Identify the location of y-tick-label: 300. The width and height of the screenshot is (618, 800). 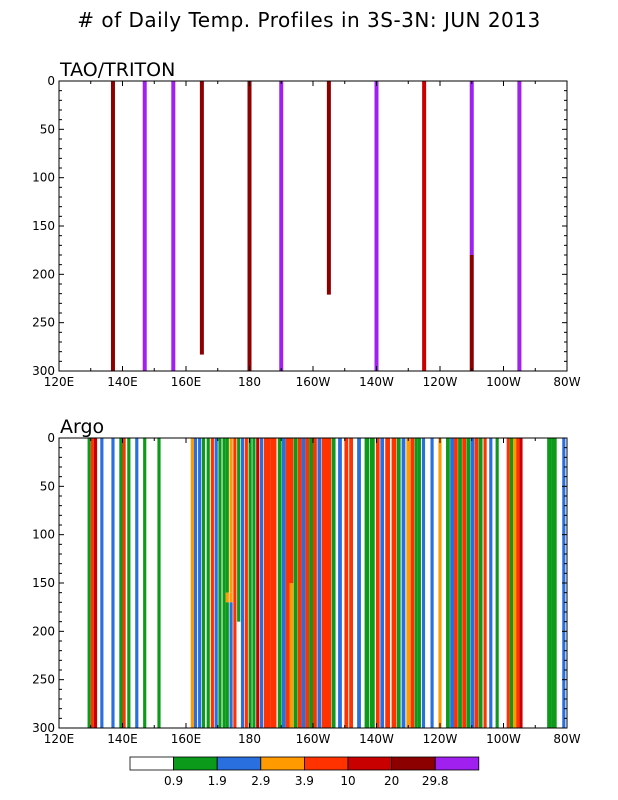
(43, 371).